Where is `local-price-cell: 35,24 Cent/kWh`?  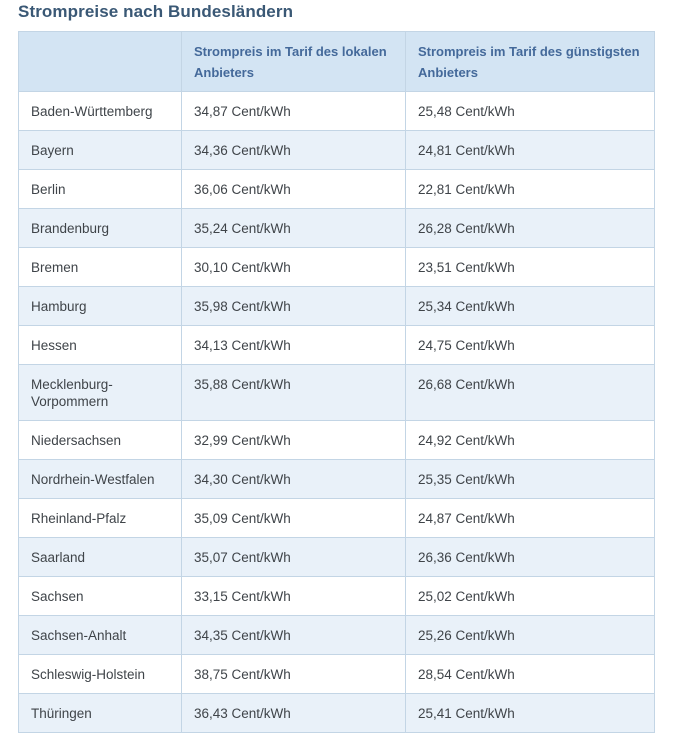
local-price-cell: 35,24 Cent/kWh is located at coordinates (293, 228).